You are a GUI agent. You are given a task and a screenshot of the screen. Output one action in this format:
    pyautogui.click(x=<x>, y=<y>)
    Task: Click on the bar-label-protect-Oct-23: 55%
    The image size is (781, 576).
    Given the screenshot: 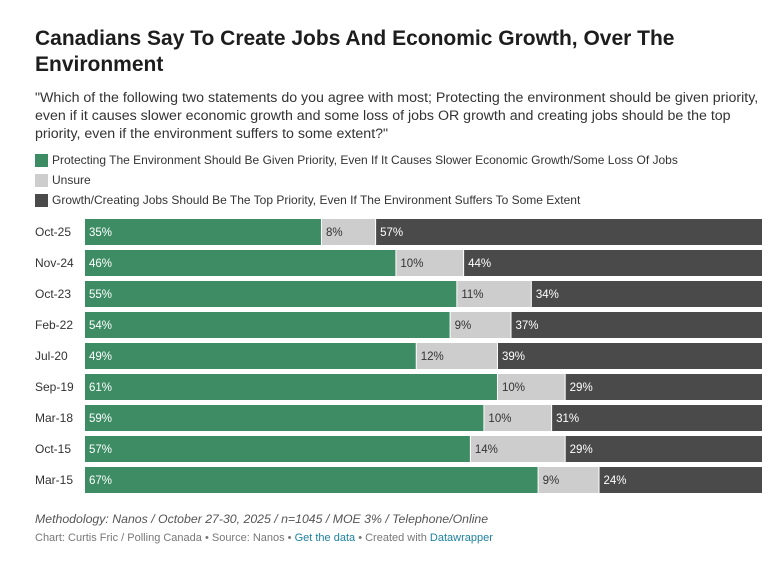 What is the action you would take?
    pyautogui.click(x=100, y=295)
    